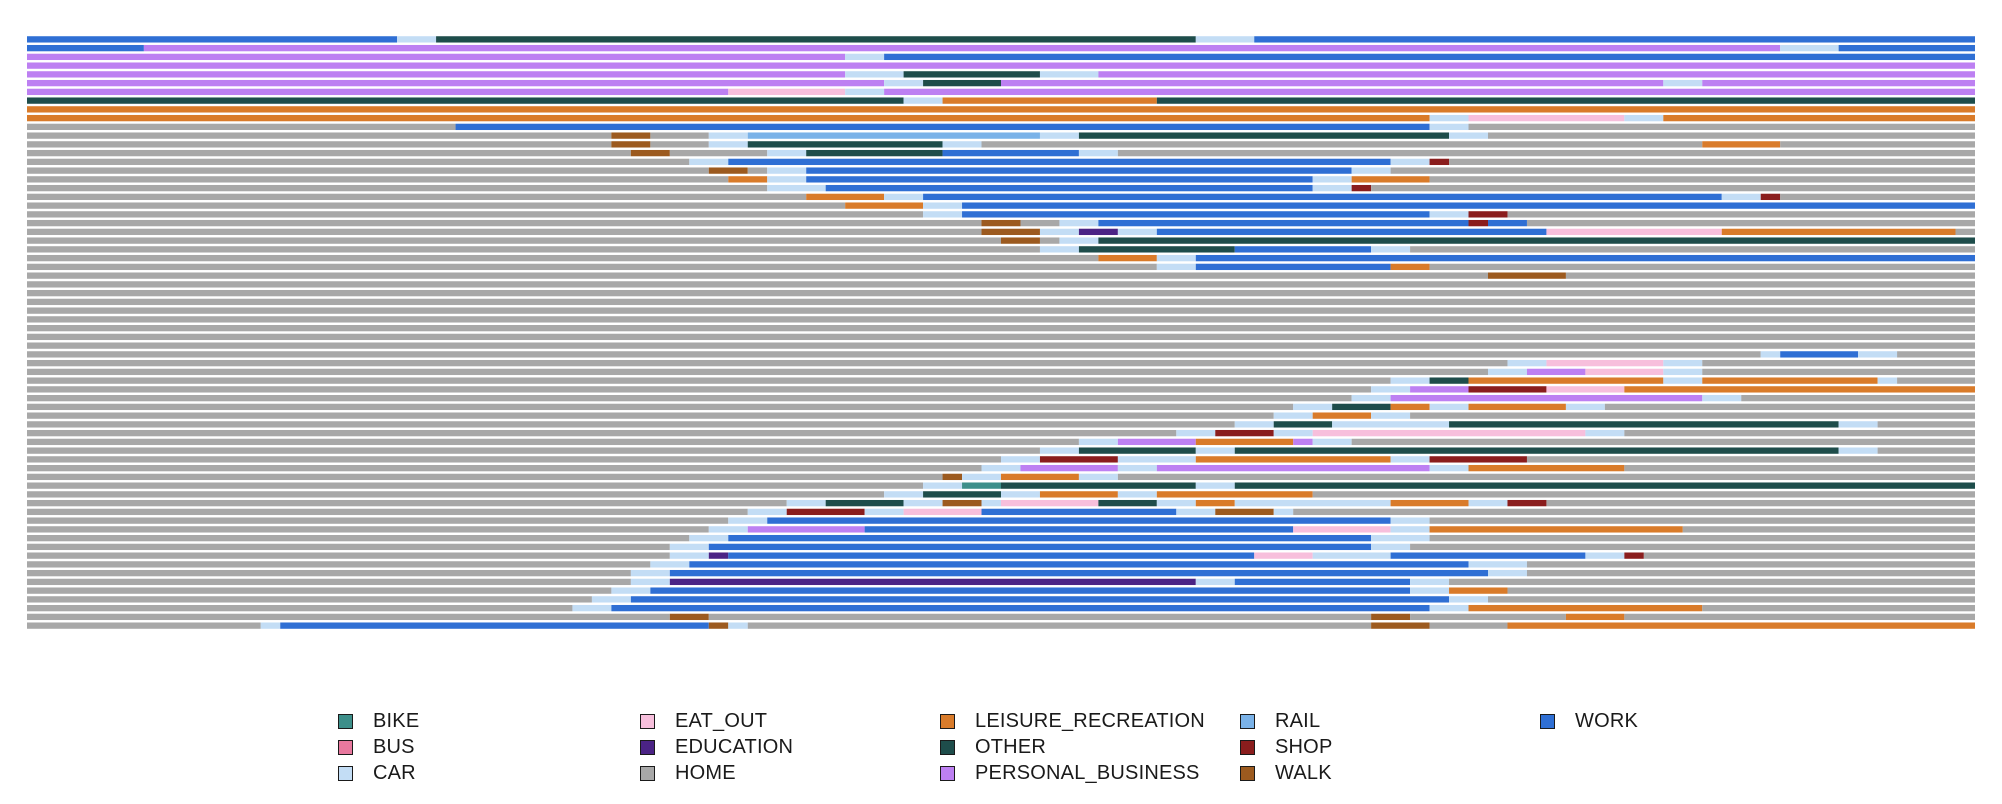  I want to click on legend-label: LEISURE_RECREATION, so click(1090, 720).